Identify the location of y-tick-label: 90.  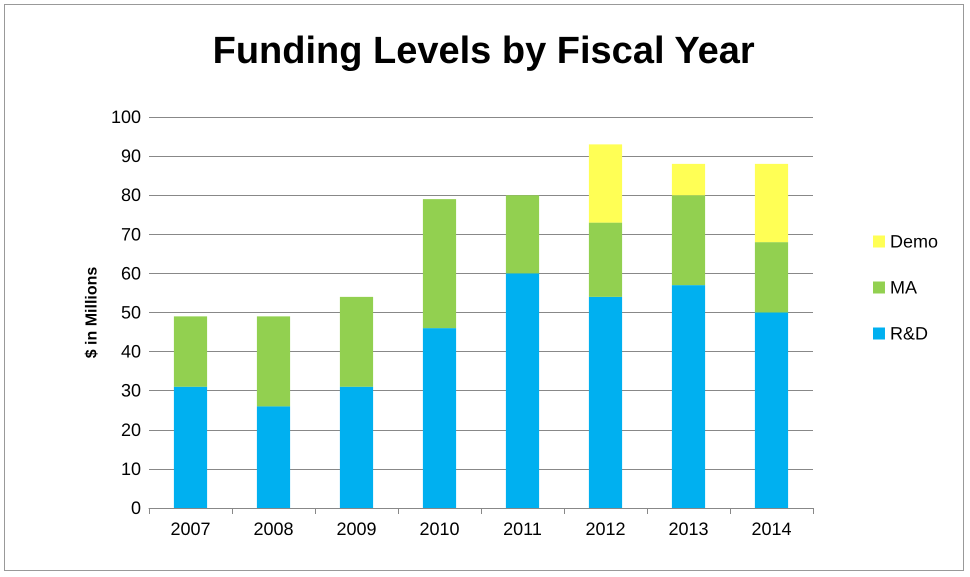
(130, 156).